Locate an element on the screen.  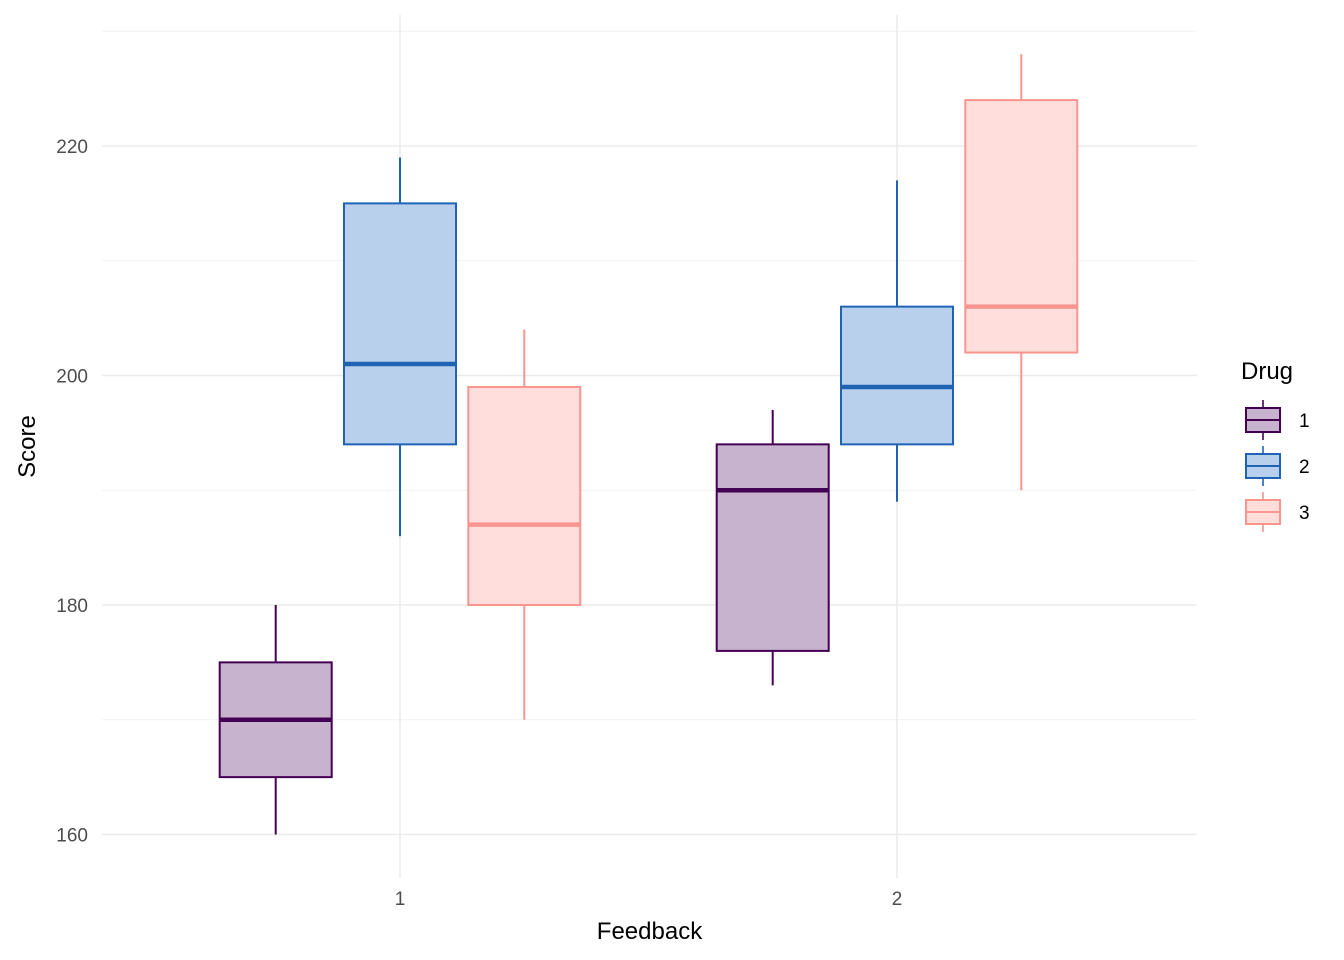
legend-item-1: 1 is located at coordinates (1277, 420).